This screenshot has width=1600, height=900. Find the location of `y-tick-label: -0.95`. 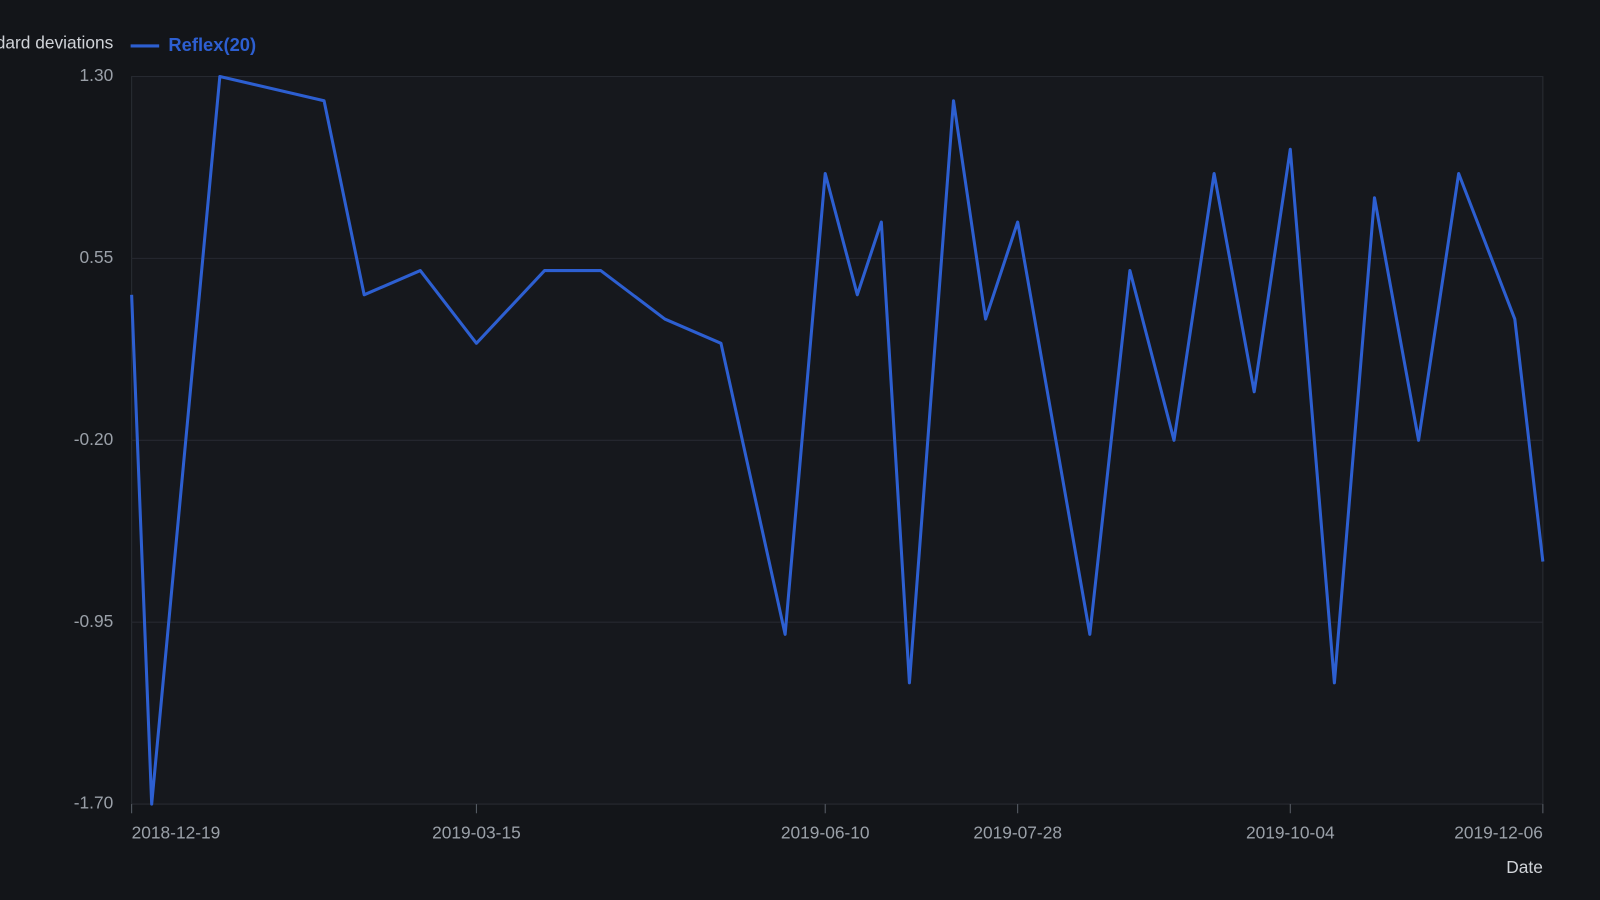

y-tick-label: -0.95 is located at coordinates (94, 621).